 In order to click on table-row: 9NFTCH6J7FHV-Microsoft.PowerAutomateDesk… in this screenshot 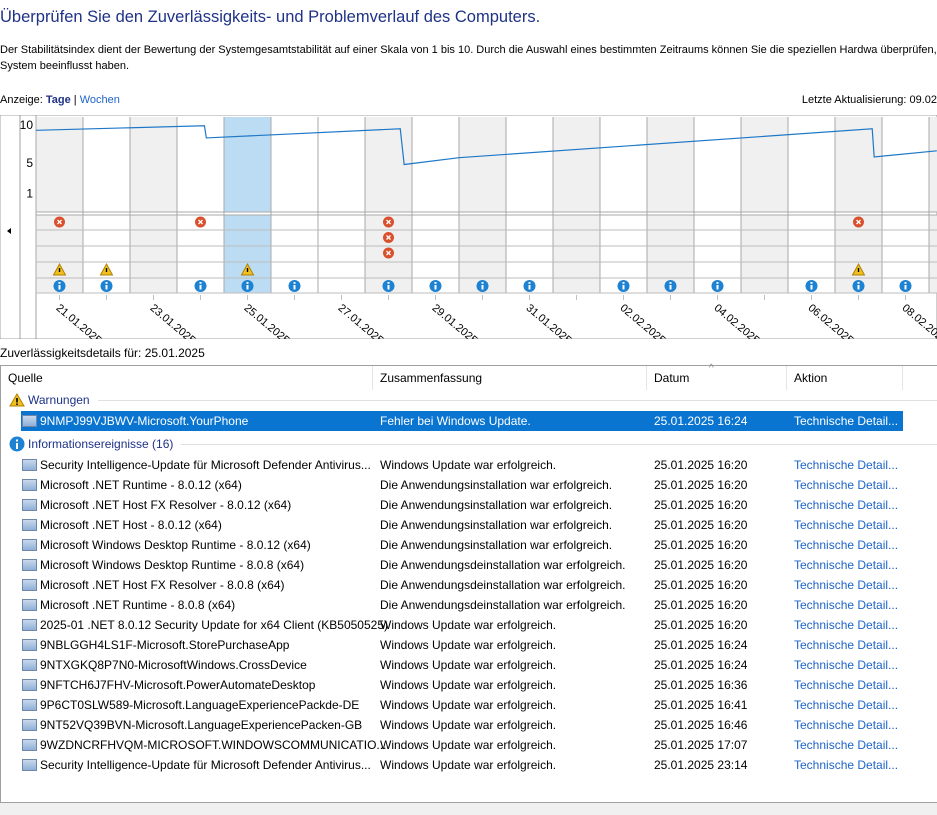, I will do `click(462, 685)`.